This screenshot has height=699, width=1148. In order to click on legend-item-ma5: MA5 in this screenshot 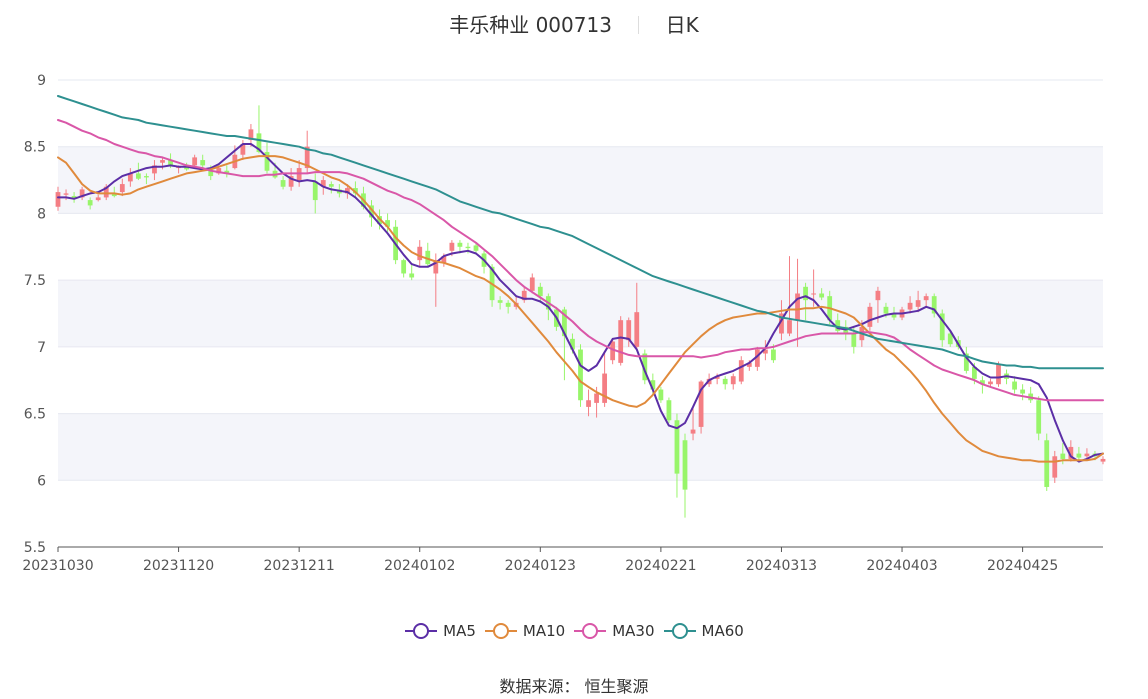, I will do `click(440, 631)`.